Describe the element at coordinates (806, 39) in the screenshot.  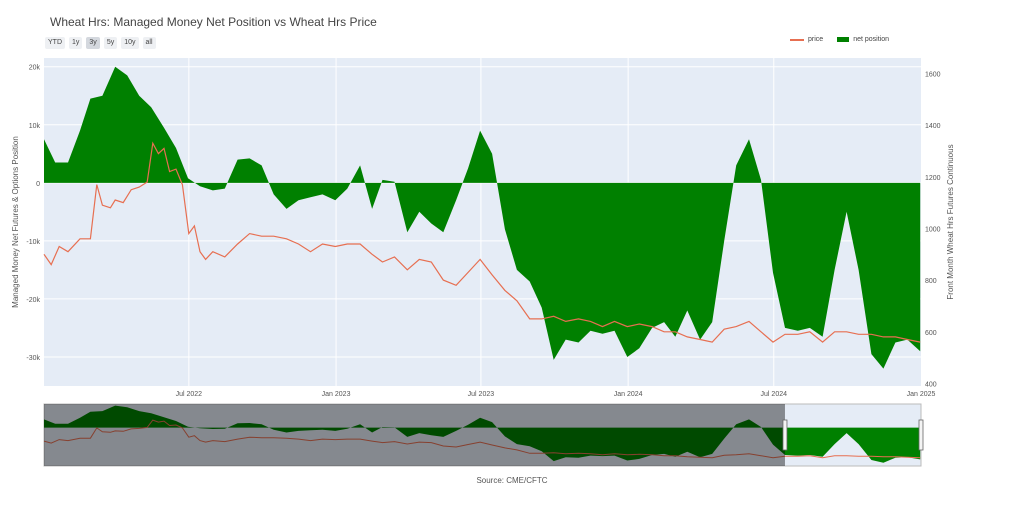
I see `legend-item-price: price` at that location.